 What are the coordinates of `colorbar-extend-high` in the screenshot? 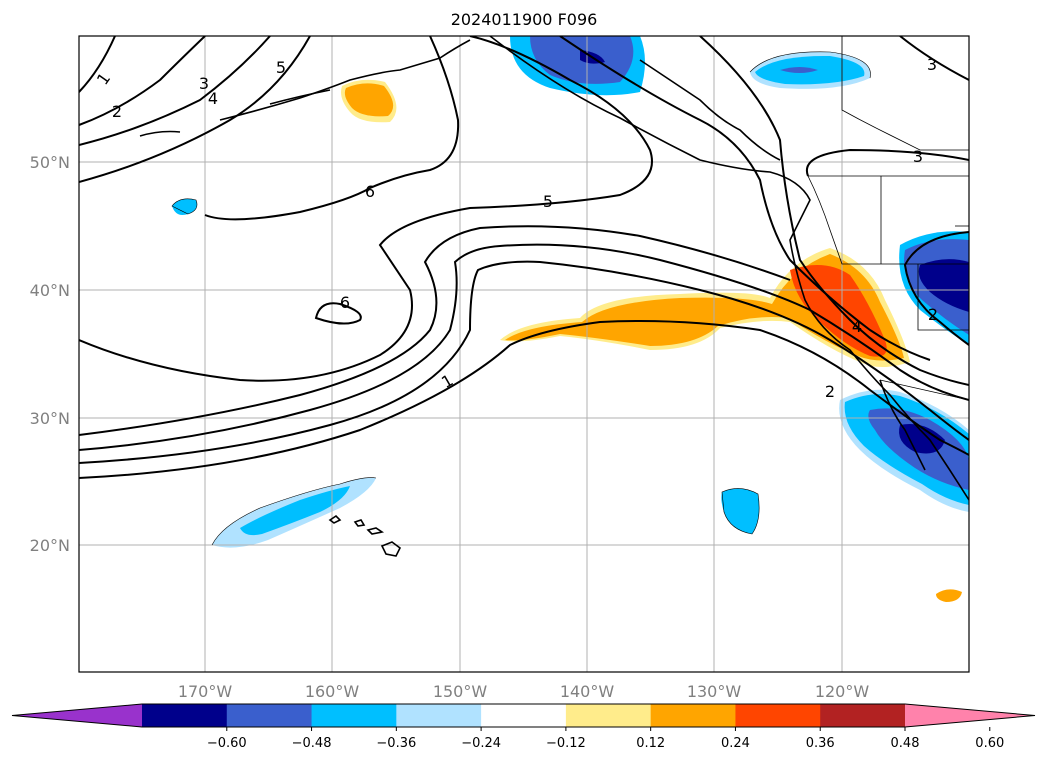 It's located at (970, 715).